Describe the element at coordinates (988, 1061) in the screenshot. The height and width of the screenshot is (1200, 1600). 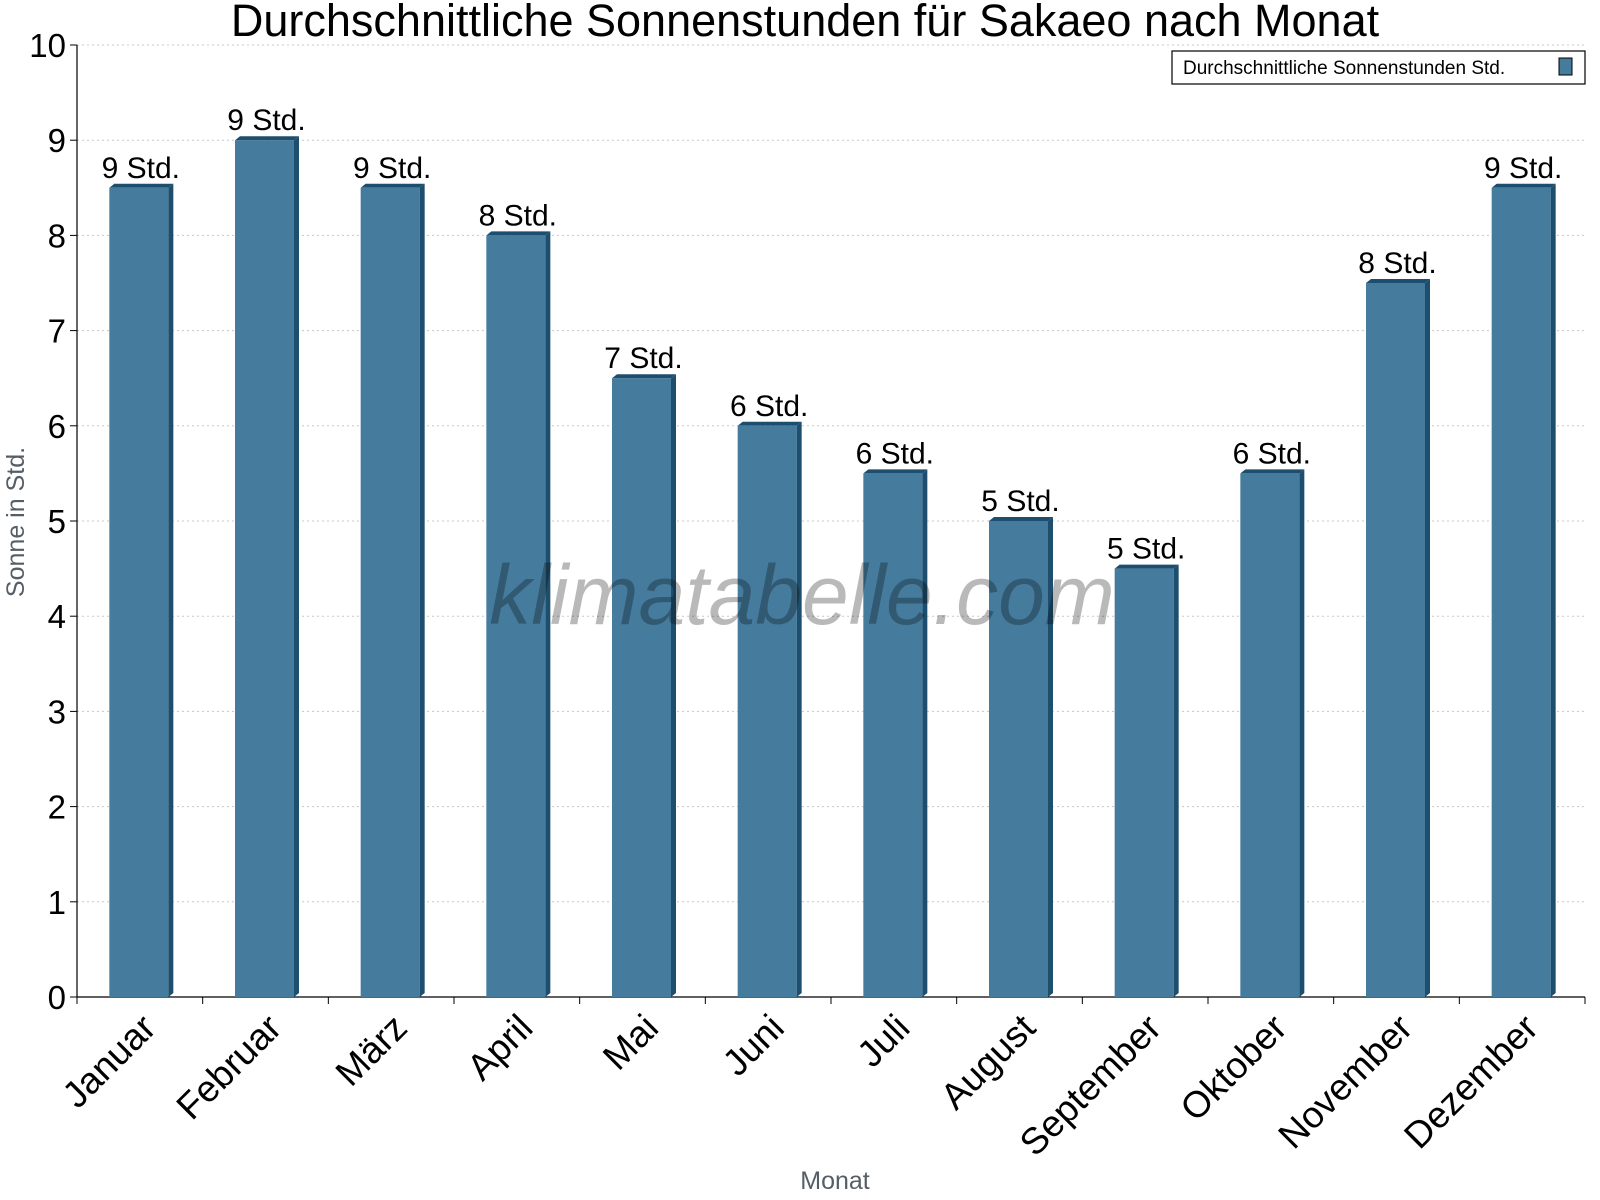
I see `x-tick-label: August` at that location.